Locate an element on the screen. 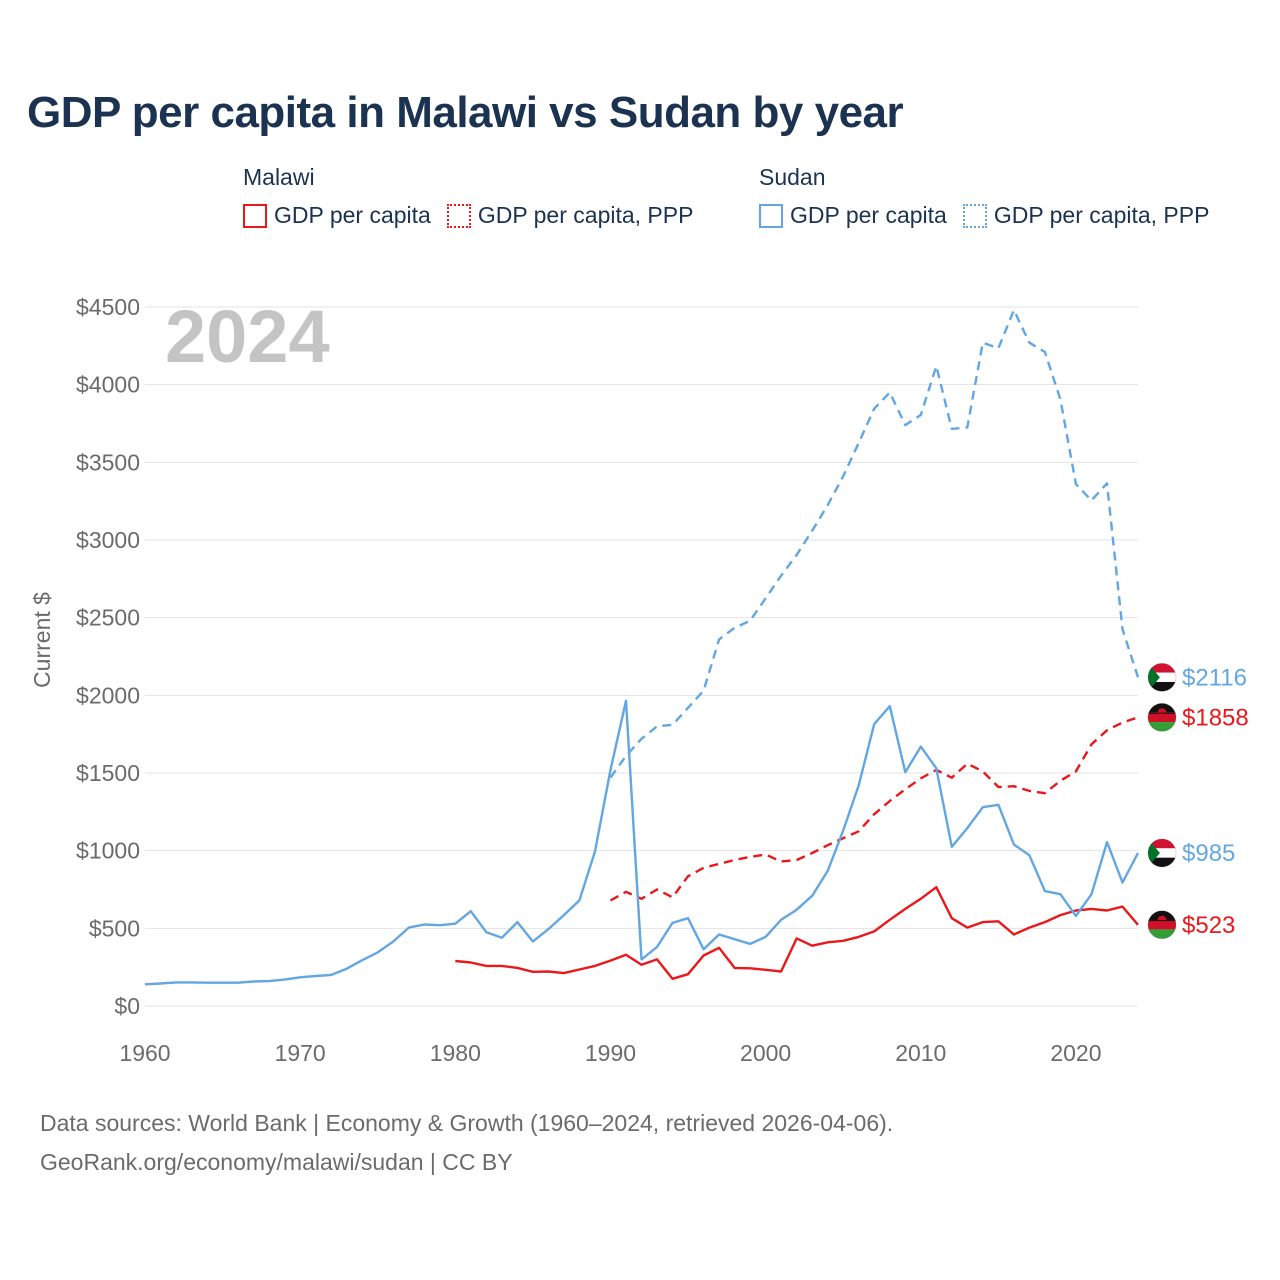 This screenshot has width=1280, height=1280. legend-malawi-gdp: GDP per capita is located at coordinates (337, 215).